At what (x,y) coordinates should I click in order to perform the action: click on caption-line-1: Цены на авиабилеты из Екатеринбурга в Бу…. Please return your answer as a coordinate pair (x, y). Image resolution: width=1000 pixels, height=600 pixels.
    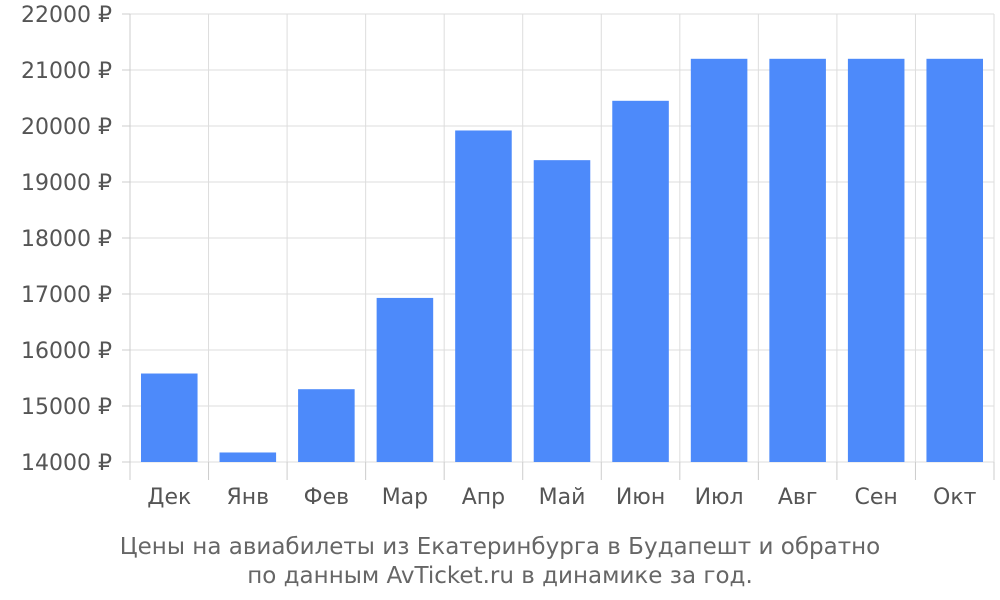
    Looking at the image, I should click on (500, 547).